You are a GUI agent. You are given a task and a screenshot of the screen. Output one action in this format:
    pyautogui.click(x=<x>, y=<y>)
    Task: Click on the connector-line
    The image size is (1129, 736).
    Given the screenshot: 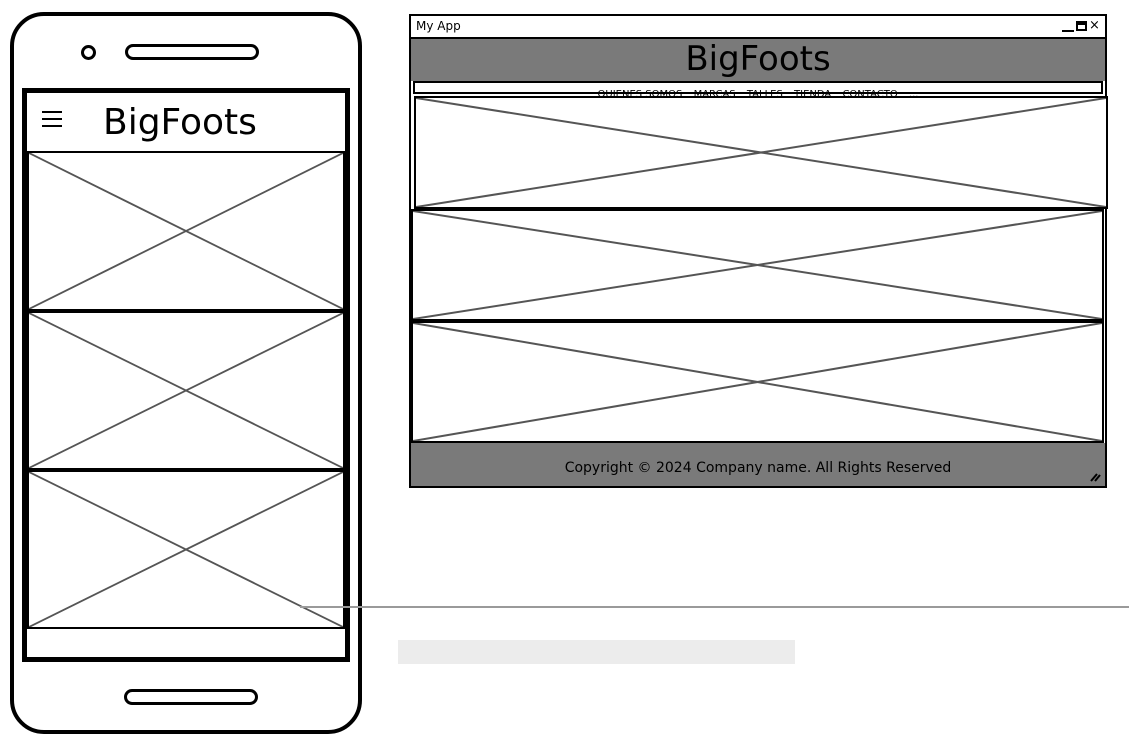 What is the action you would take?
    pyautogui.click(x=714, y=607)
    